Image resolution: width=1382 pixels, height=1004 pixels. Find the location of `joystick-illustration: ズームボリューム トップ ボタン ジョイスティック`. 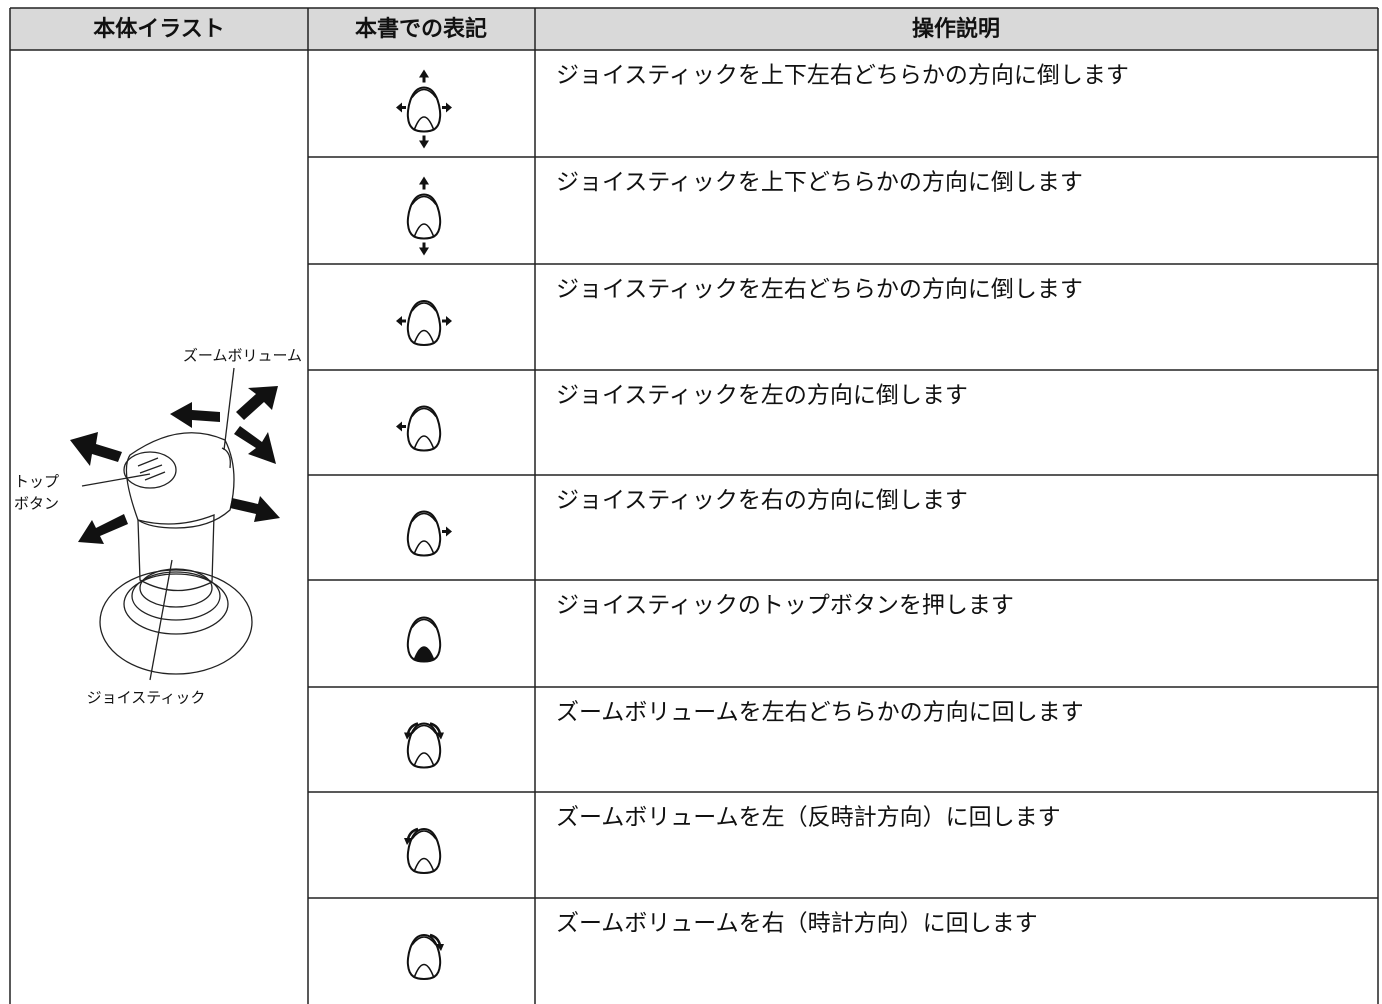

joystick-illustration: ズームボリューム トップ ボタン ジョイスティック is located at coordinates (158, 527).